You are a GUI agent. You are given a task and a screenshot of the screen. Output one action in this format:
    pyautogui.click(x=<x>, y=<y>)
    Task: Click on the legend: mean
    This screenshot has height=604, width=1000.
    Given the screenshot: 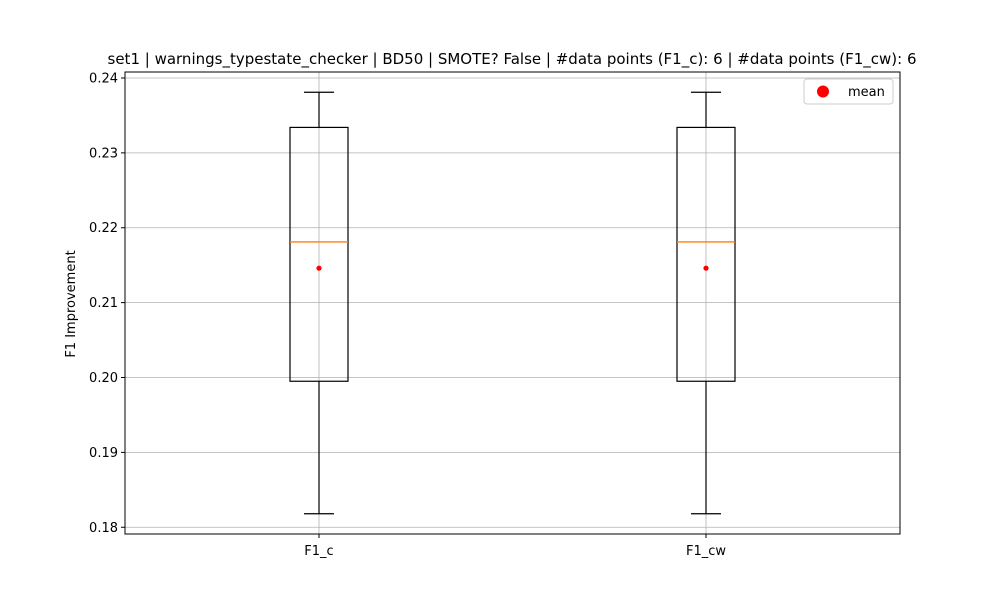 What is the action you would take?
    pyautogui.click(x=848, y=91)
    